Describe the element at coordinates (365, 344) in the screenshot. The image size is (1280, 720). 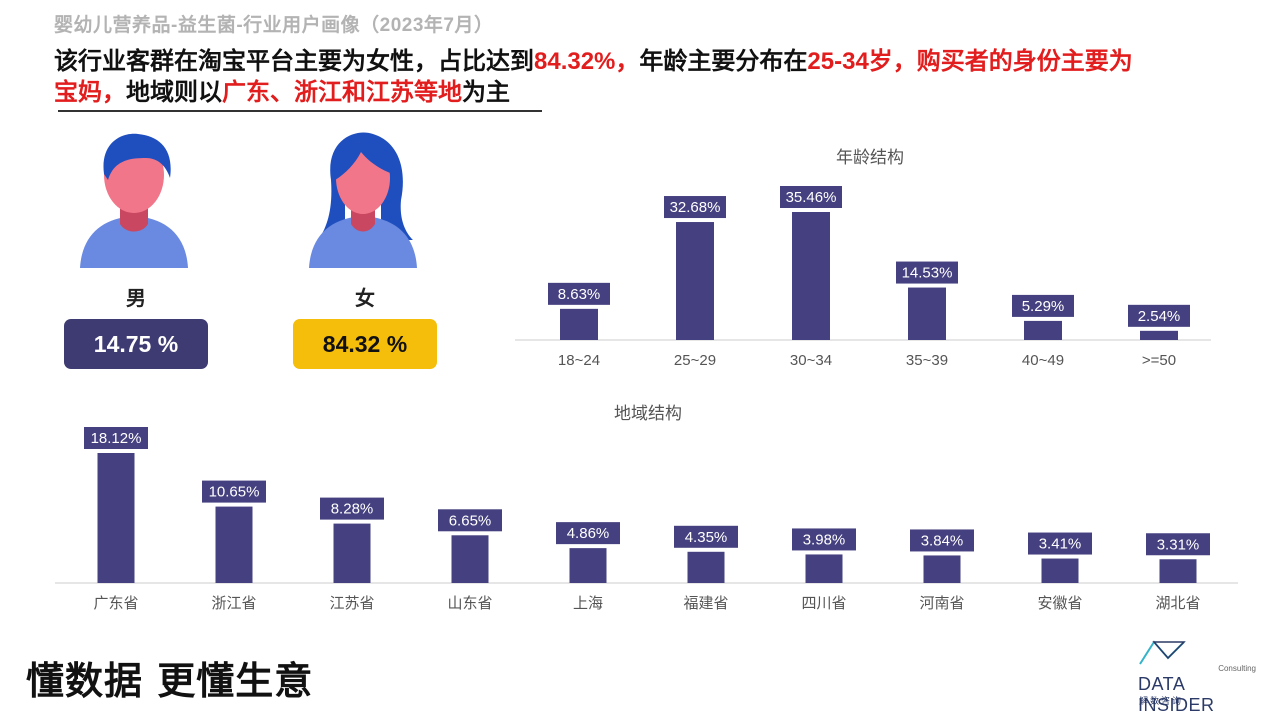
I see `female-percent-badge: 84.32 %` at that location.